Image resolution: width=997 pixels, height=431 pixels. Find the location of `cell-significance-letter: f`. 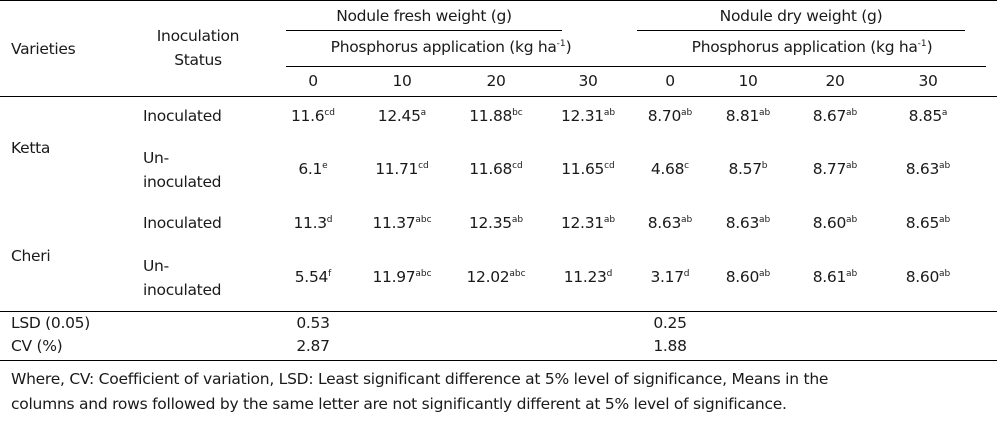

cell-significance-letter: f is located at coordinates (330, 274).